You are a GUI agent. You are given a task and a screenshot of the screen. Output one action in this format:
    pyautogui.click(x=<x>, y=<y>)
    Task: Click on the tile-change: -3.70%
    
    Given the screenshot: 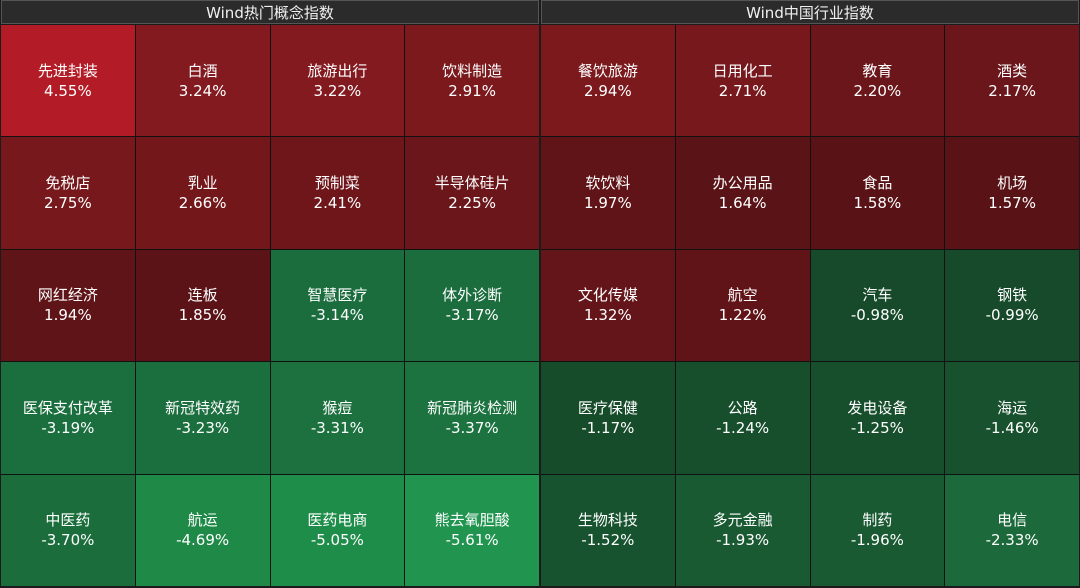 What is the action you would take?
    pyautogui.click(x=68, y=540)
    